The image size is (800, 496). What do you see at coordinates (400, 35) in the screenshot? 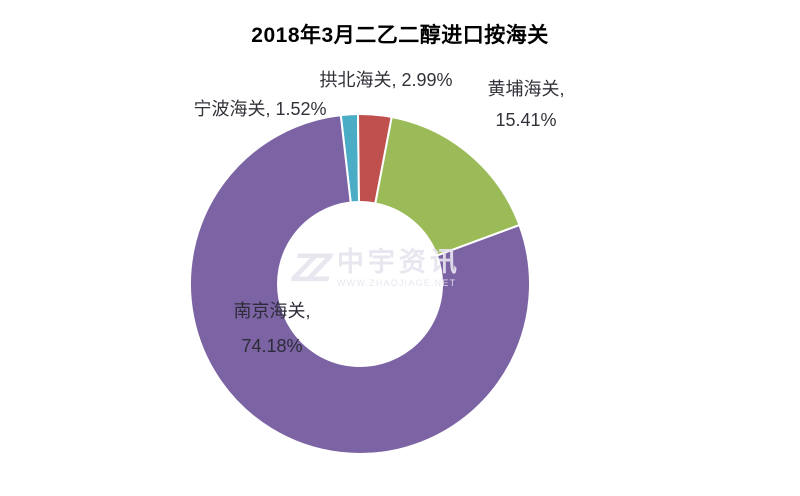
I see `chart-title: 2018年3月二乙二醇进口按海关` at bounding box center [400, 35].